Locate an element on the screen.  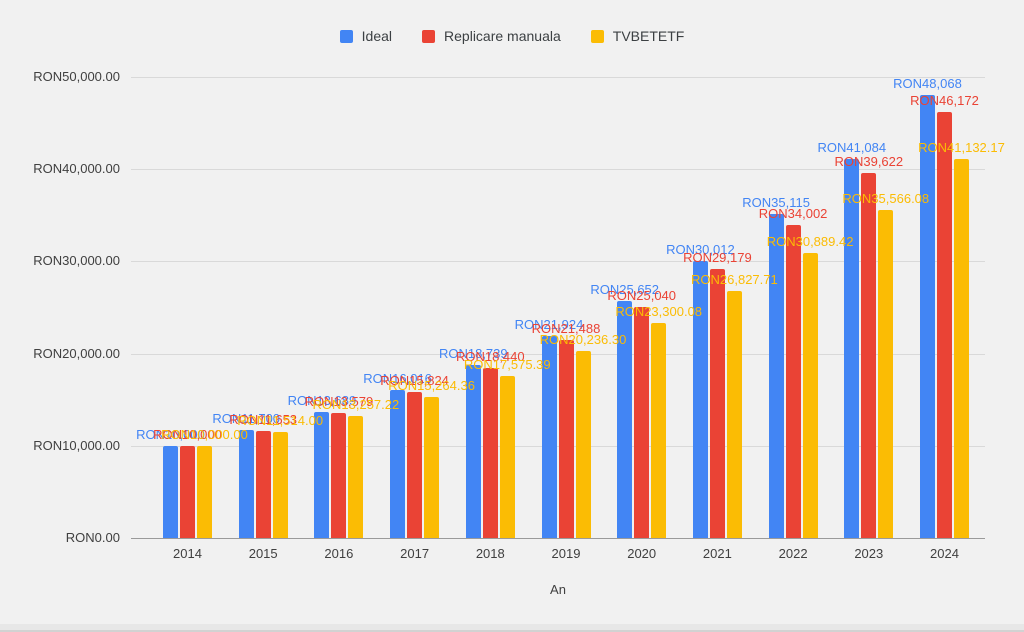
x-tick-label: 2019 is located at coordinates (566, 553).